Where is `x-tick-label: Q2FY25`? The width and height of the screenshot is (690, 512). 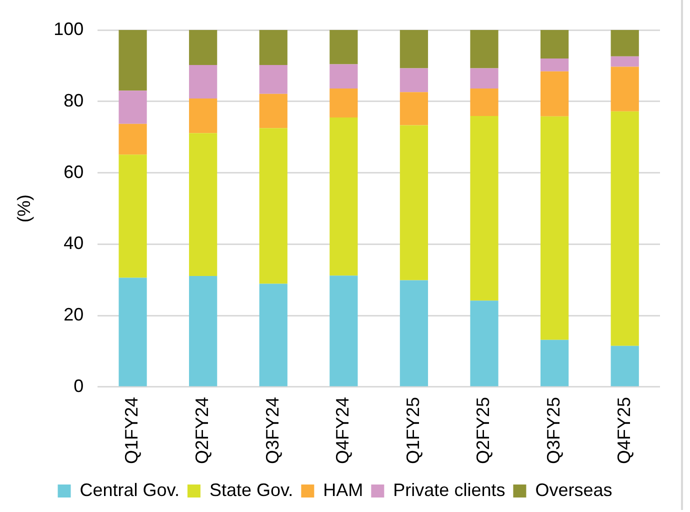
x-tick-label: Q2FY25 is located at coordinates (483, 430).